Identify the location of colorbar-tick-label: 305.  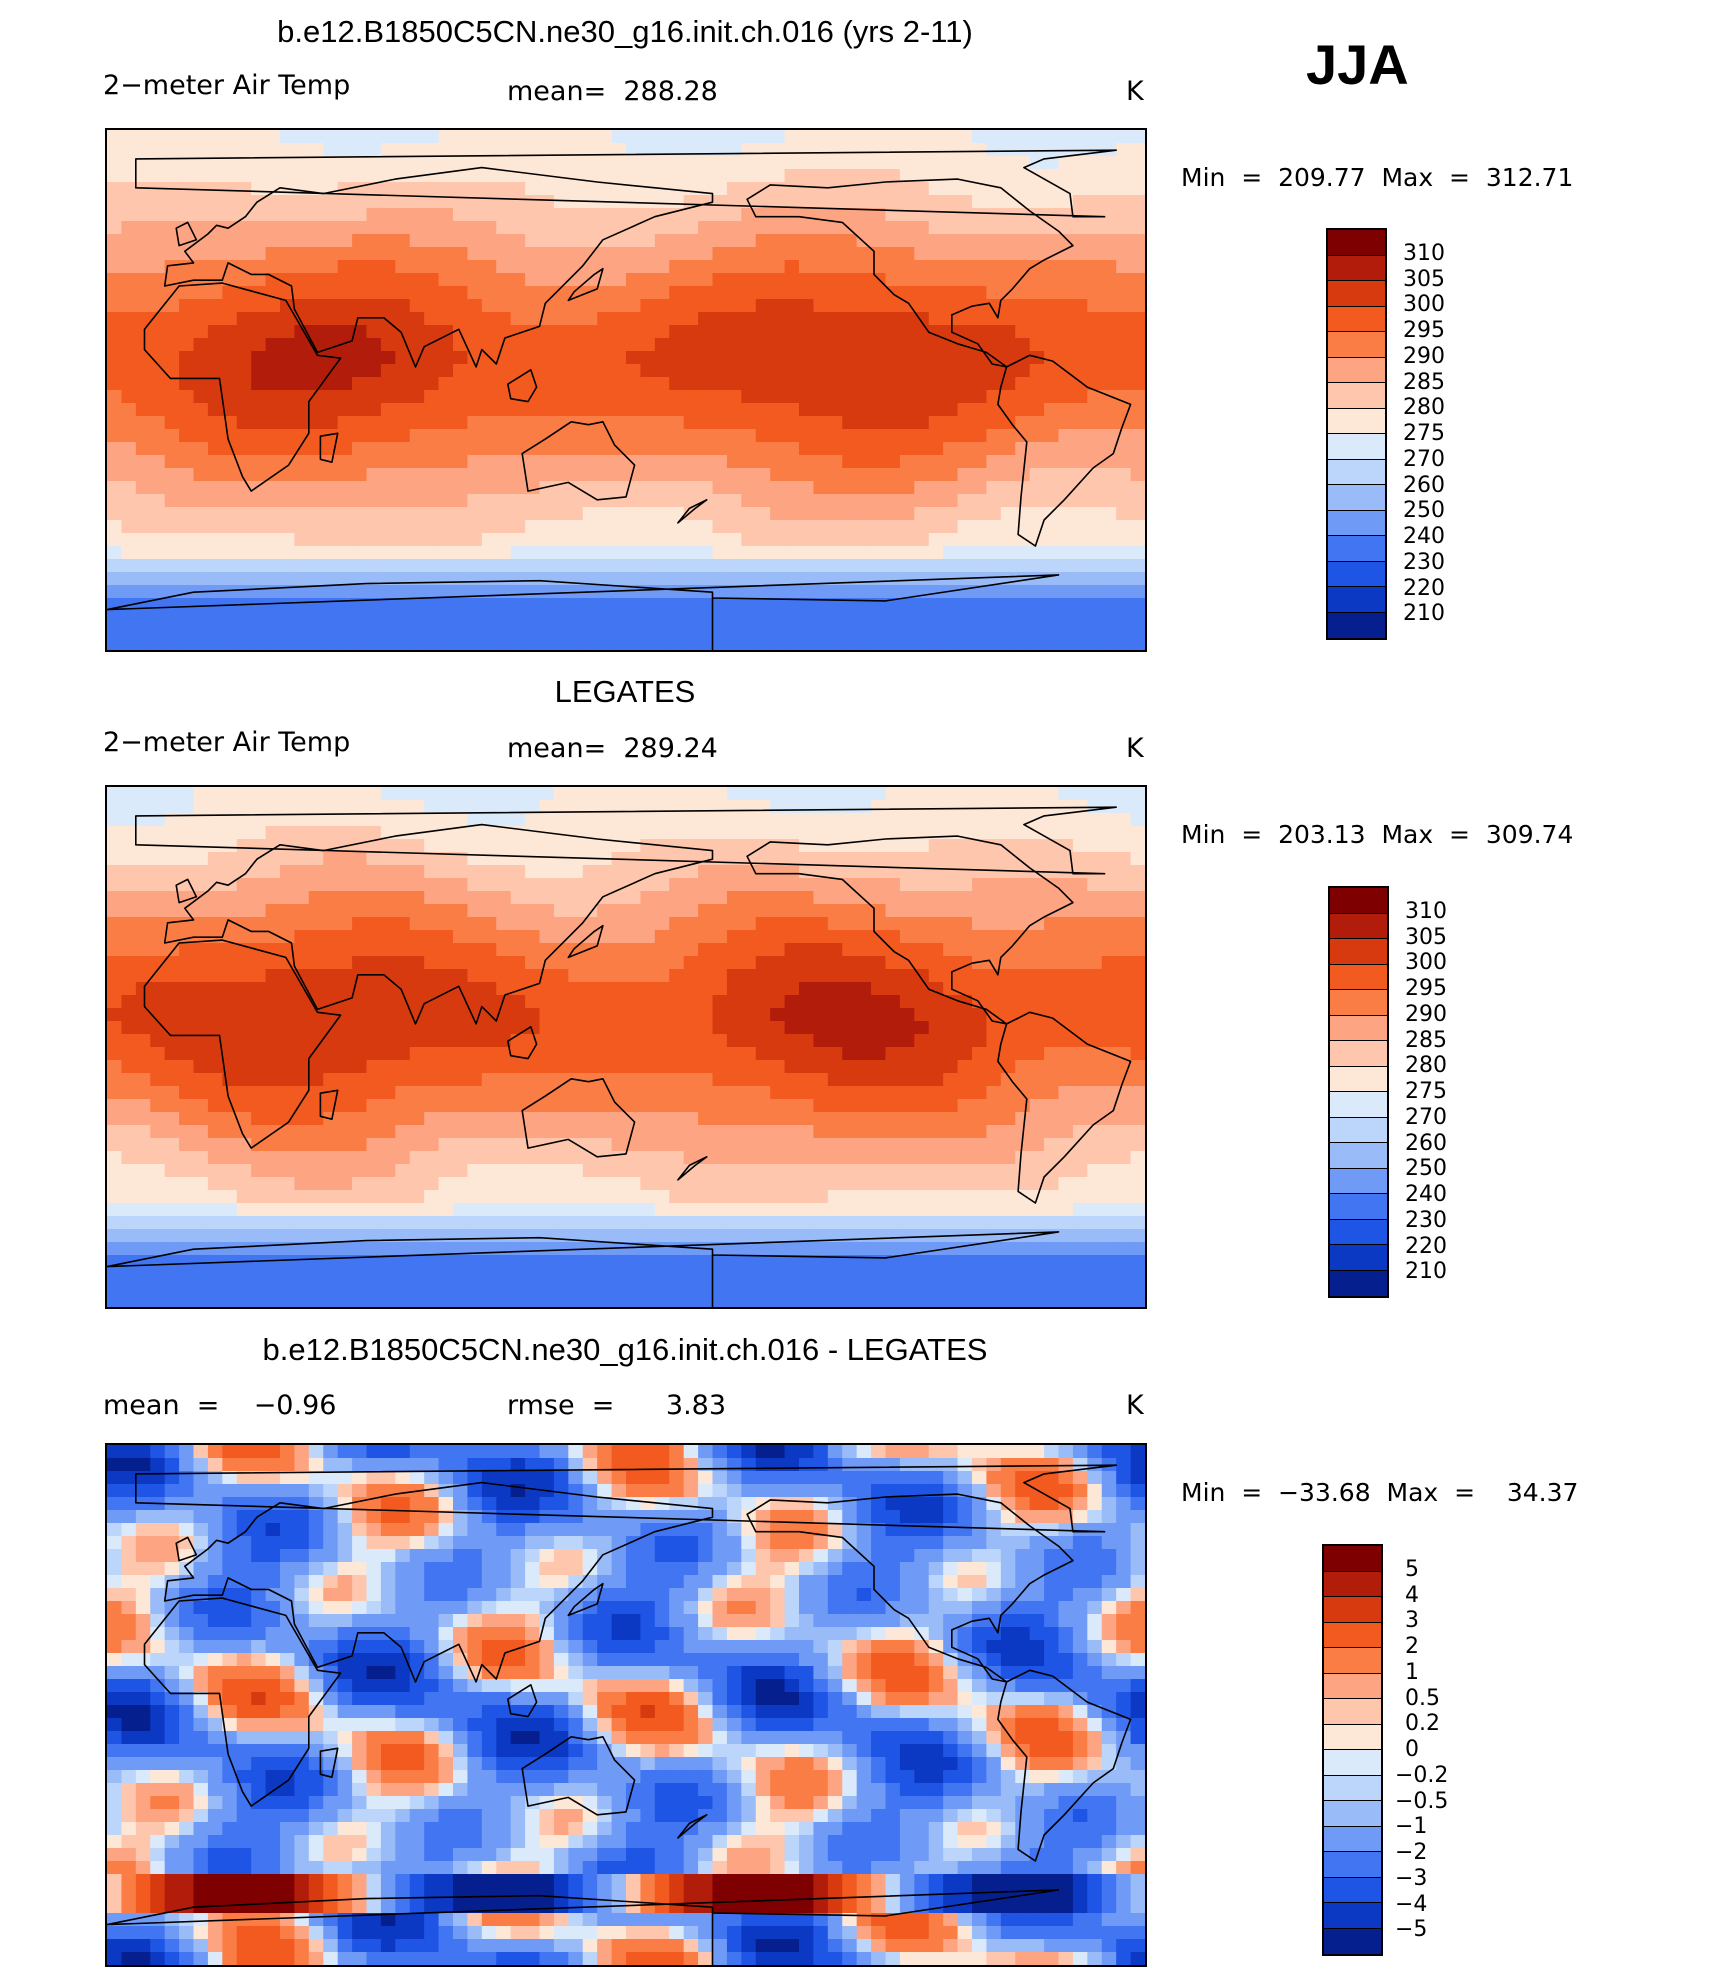
(1426, 937).